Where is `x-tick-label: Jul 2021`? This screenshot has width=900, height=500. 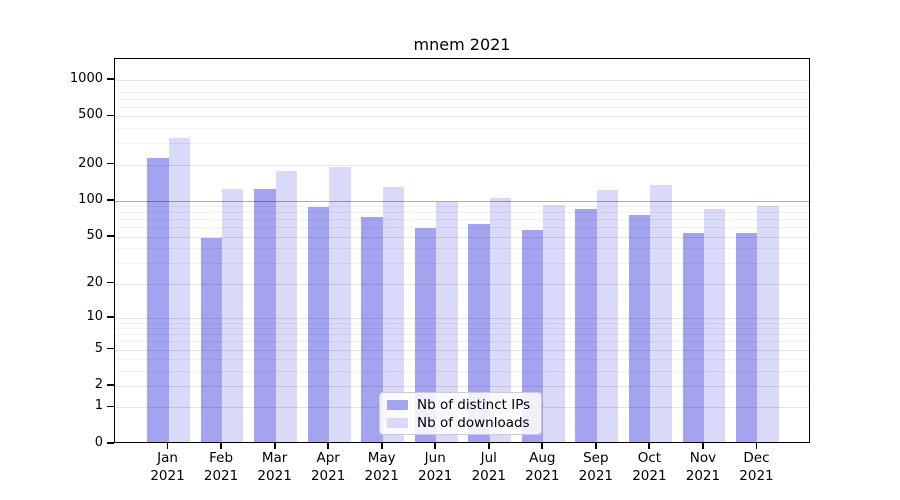
x-tick-label: Jul 2021 is located at coordinates (488, 467).